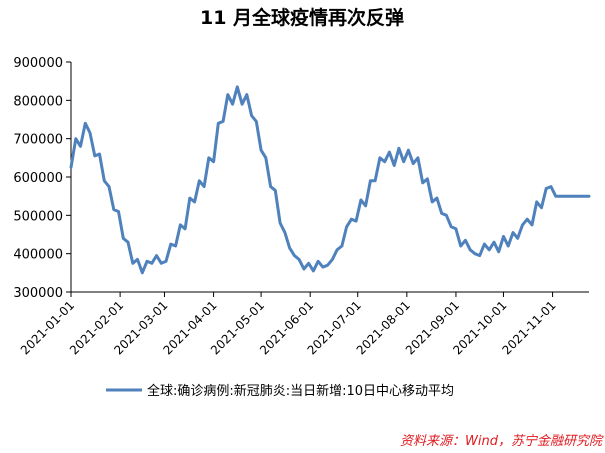 This screenshot has height=453, width=605. What do you see at coordinates (38, 140) in the screenshot?
I see `y-tick-label: 700000` at bounding box center [38, 140].